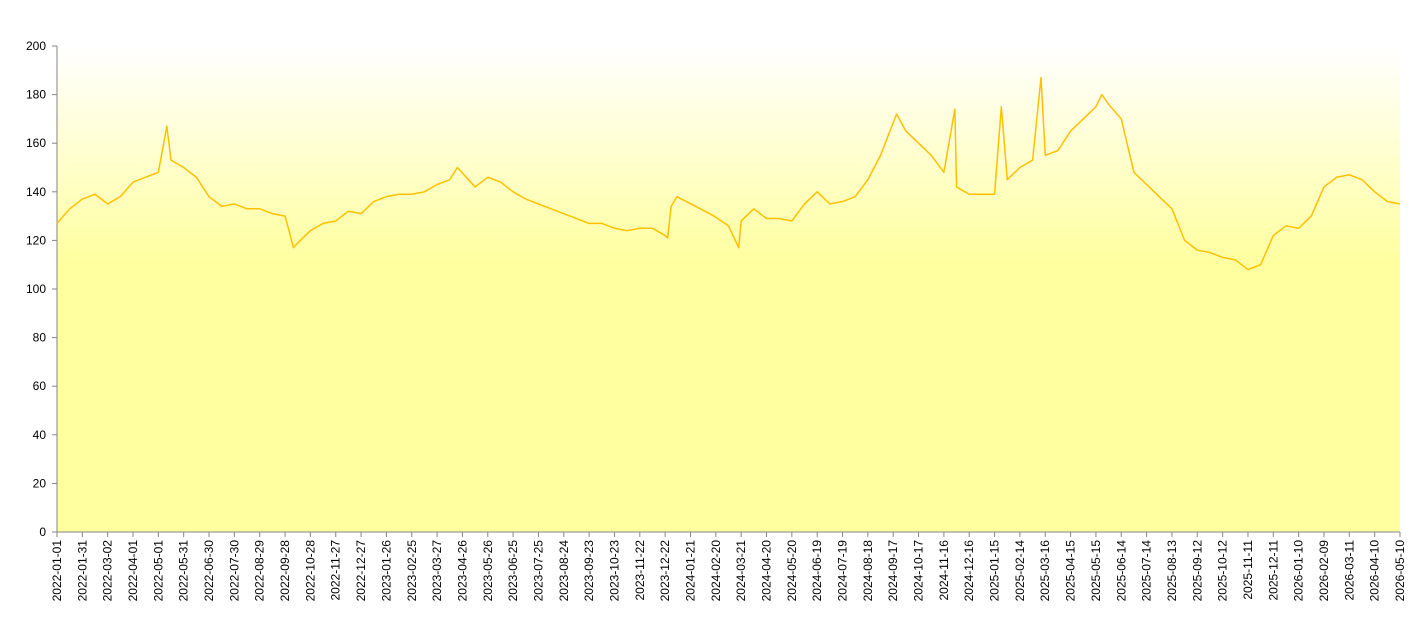 Image resolution: width=1425 pixels, height=636 pixels. Describe the element at coordinates (741, 571) in the screenshot. I see `x-tick-label: 2024-03-21` at that location.